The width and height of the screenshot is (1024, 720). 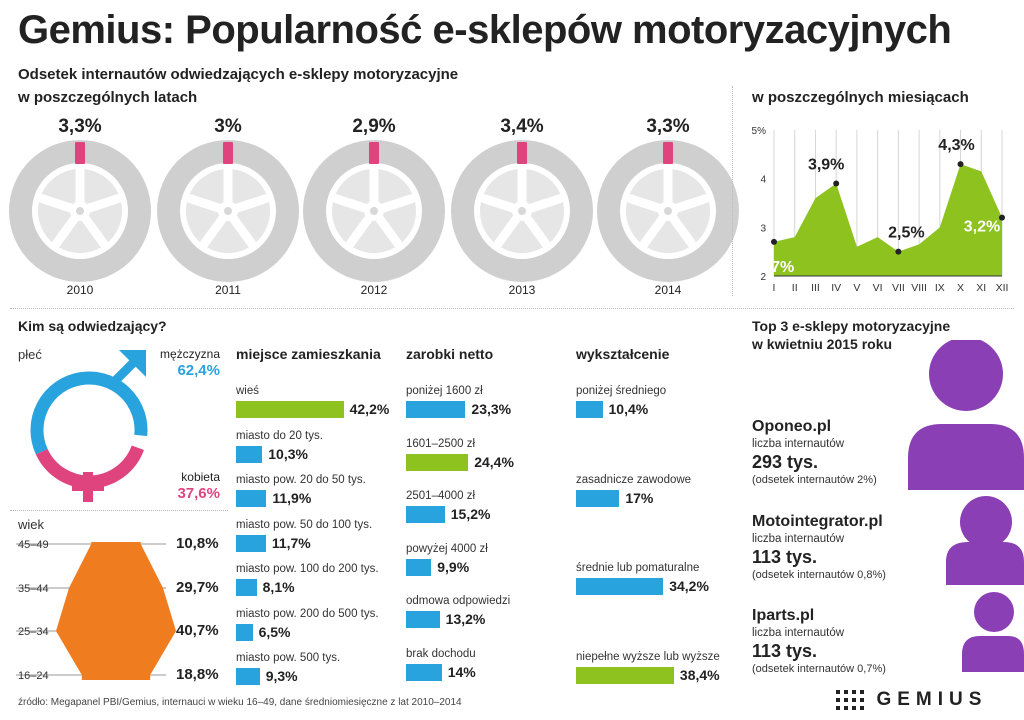 What do you see at coordinates (836, 183) in the screenshot?
I see `monthly-point-IV` at bounding box center [836, 183].